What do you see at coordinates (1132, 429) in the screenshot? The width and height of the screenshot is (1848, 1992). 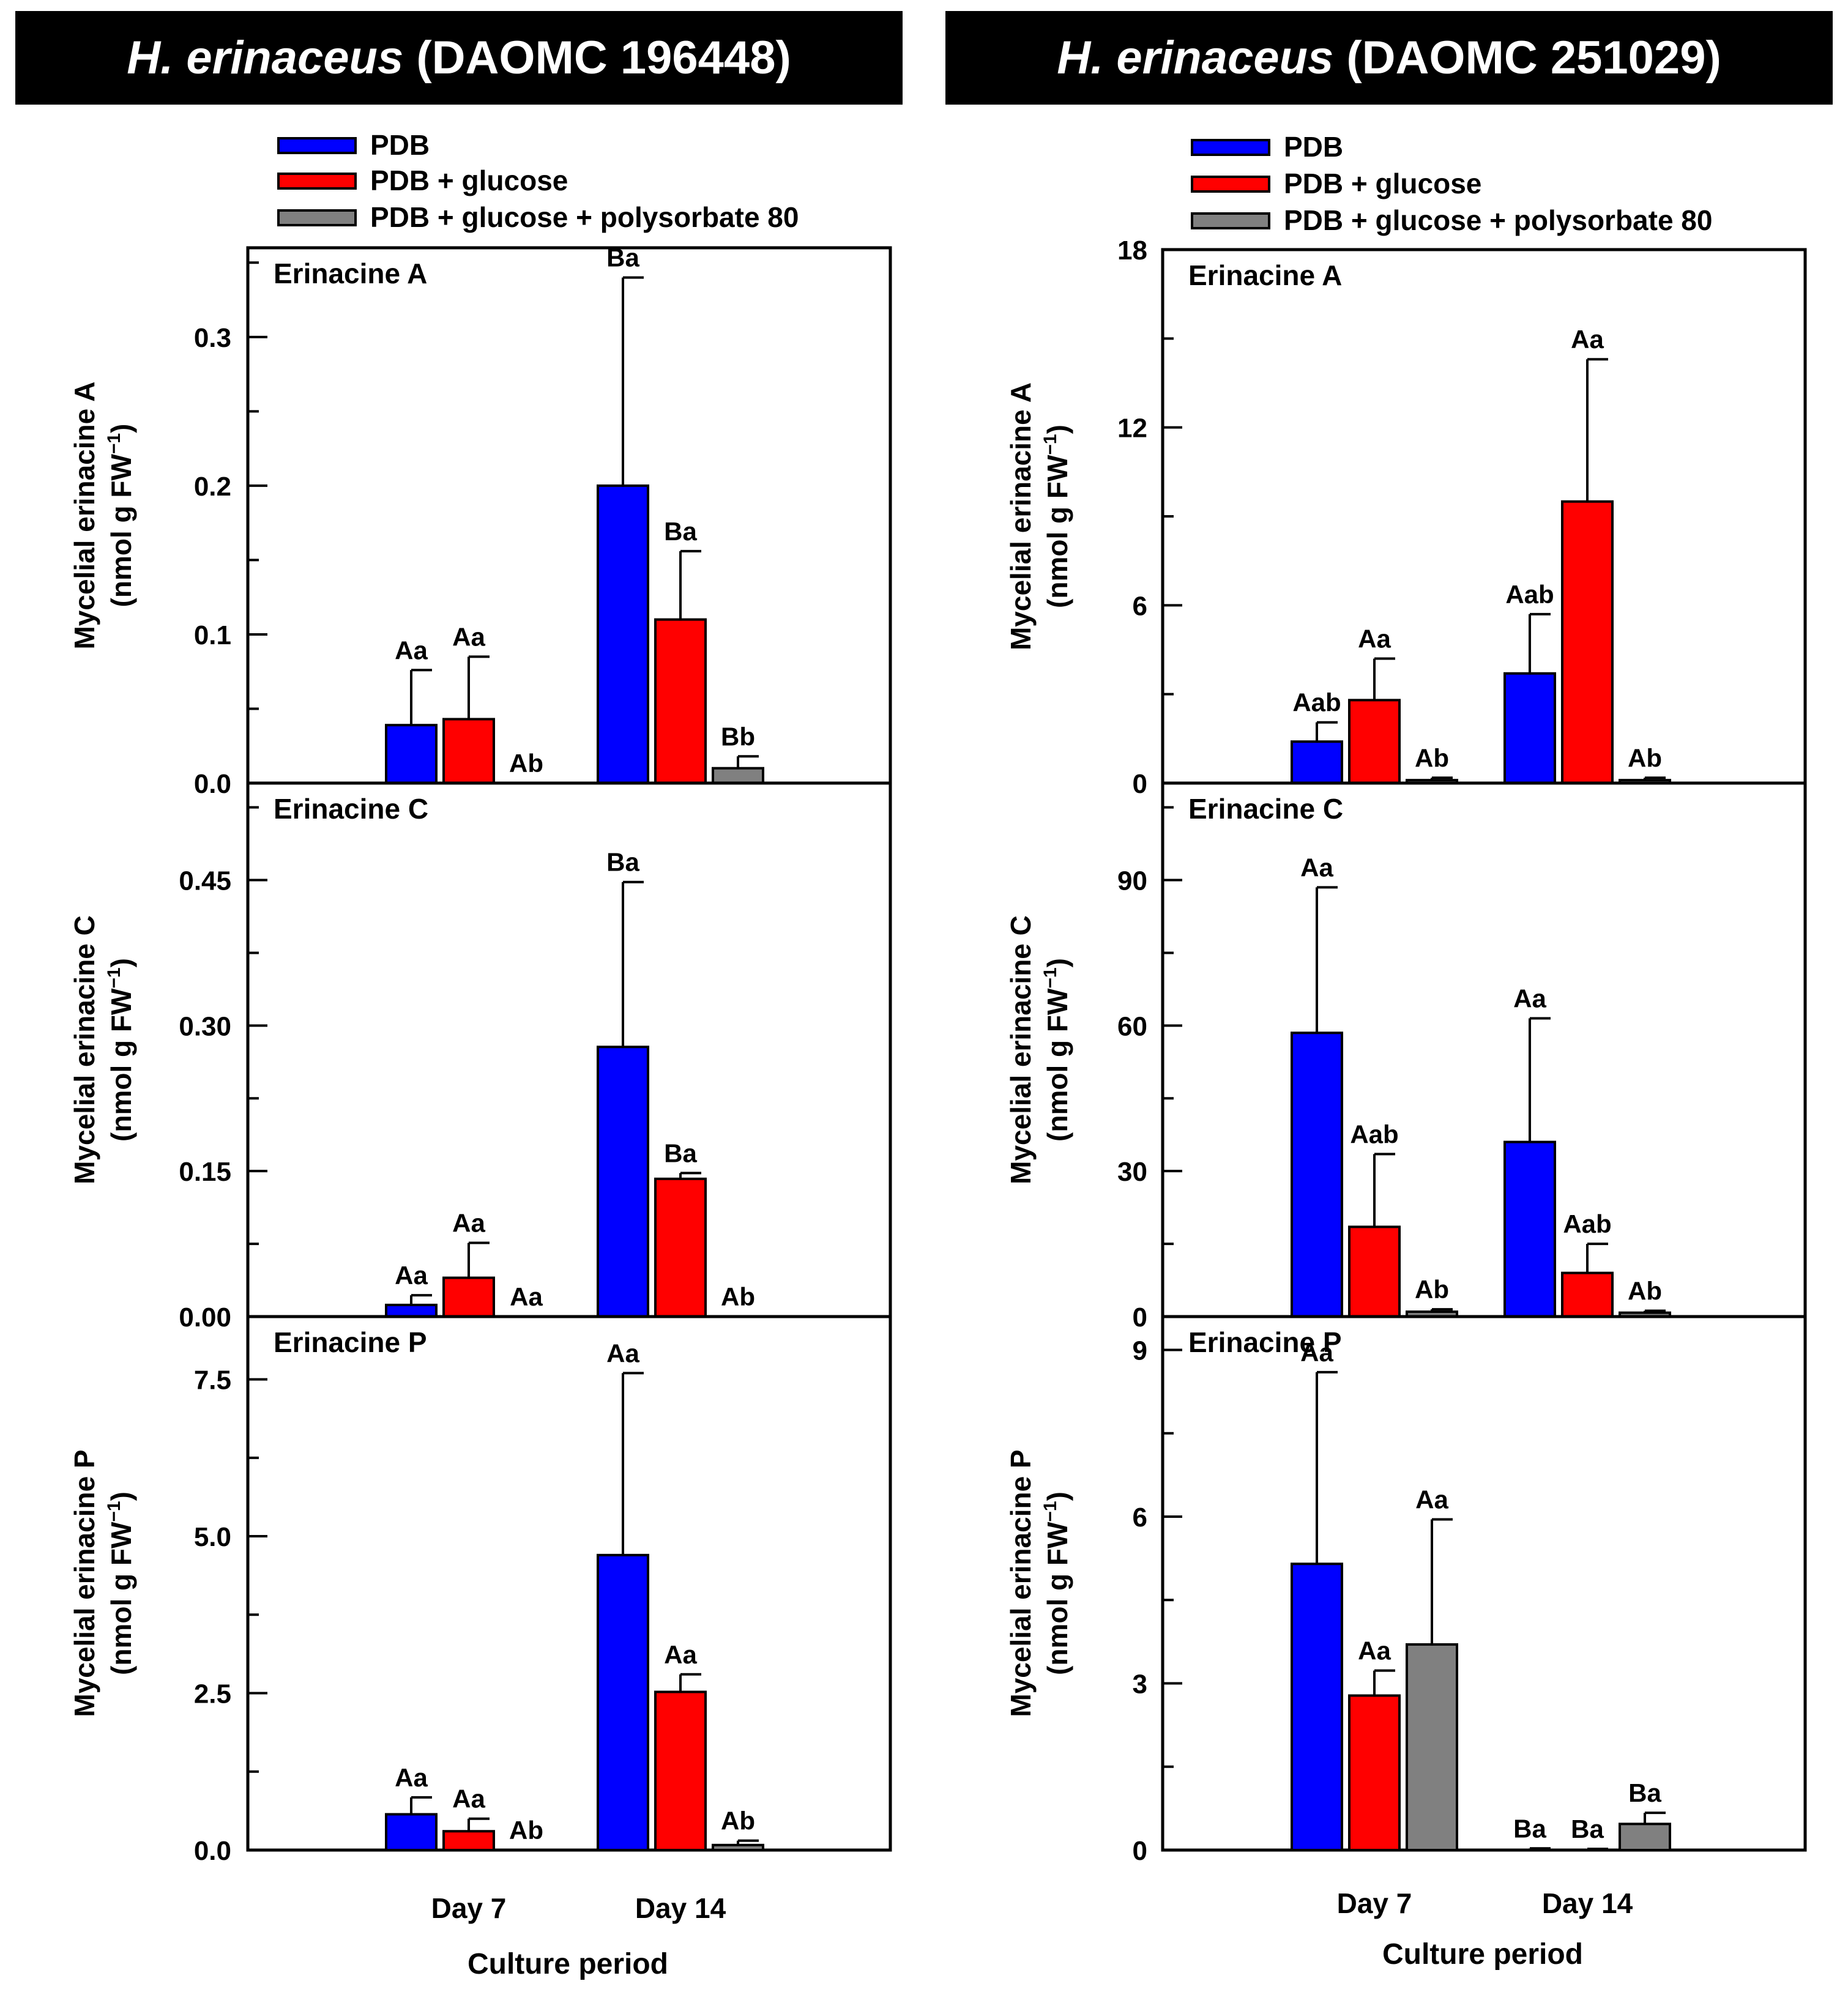 I see `y-tick-label: 12` at bounding box center [1132, 429].